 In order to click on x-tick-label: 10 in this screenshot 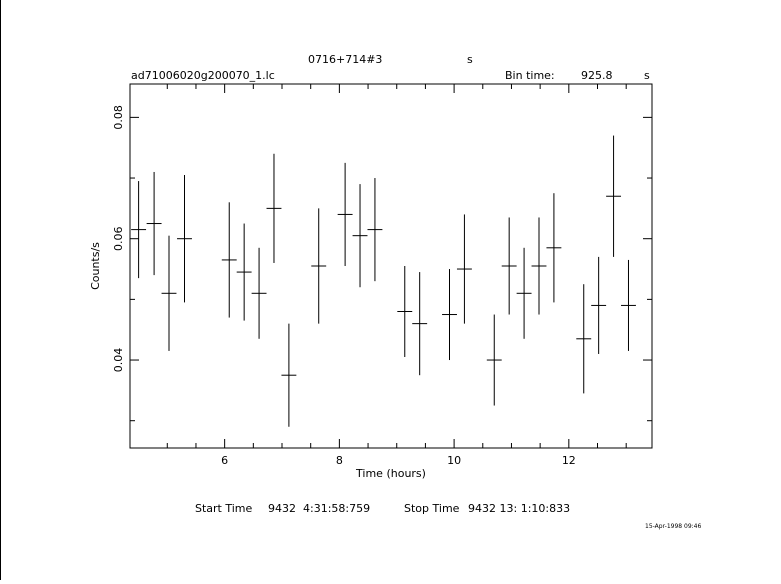, I will do `click(454, 460)`.